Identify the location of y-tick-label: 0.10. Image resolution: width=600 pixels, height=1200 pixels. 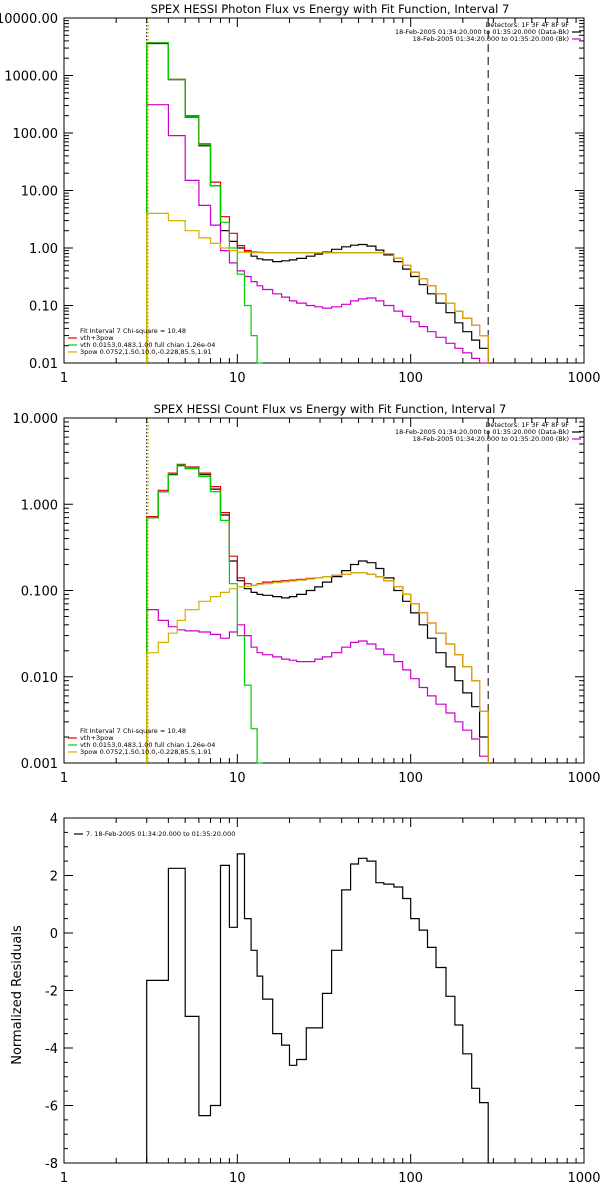
(43, 307).